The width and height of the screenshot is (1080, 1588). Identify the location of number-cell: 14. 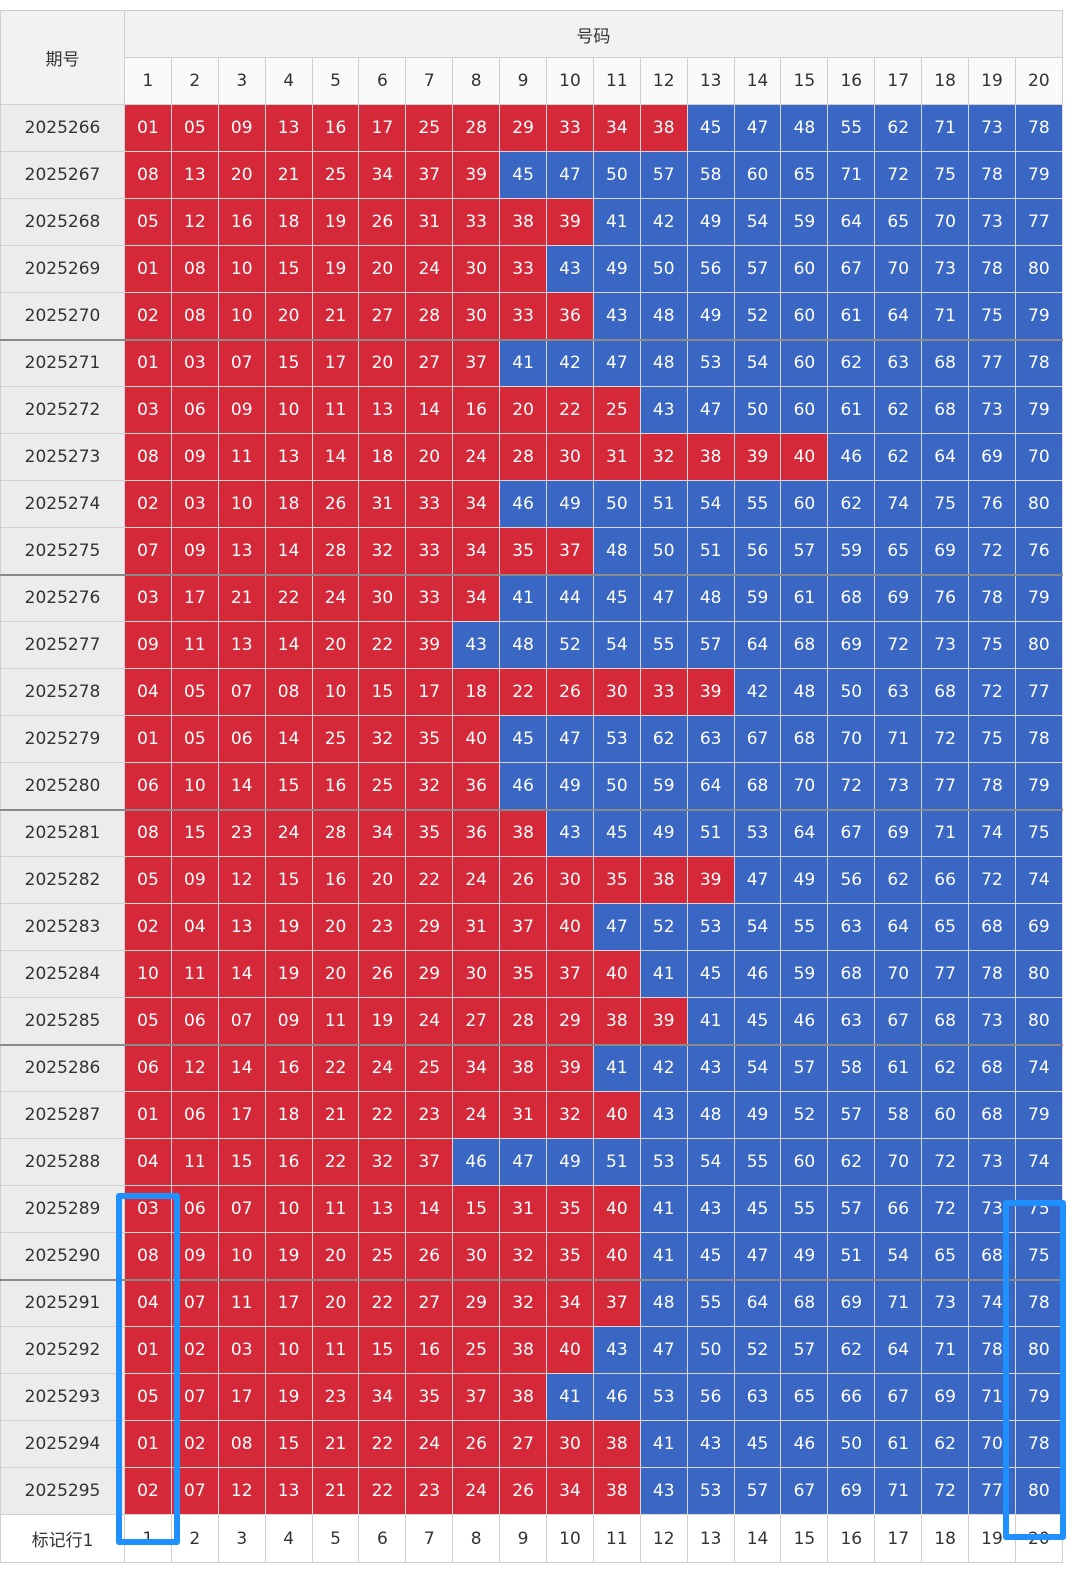
(288, 551).